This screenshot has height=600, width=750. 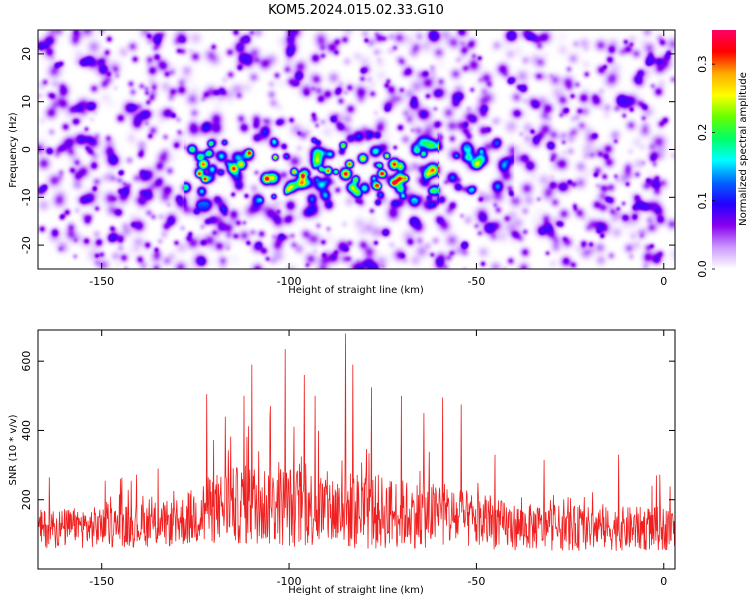 What do you see at coordinates (356, 290) in the screenshot?
I see `heatmap-x-label: Height of straight line (km)` at bounding box center [356, 290].